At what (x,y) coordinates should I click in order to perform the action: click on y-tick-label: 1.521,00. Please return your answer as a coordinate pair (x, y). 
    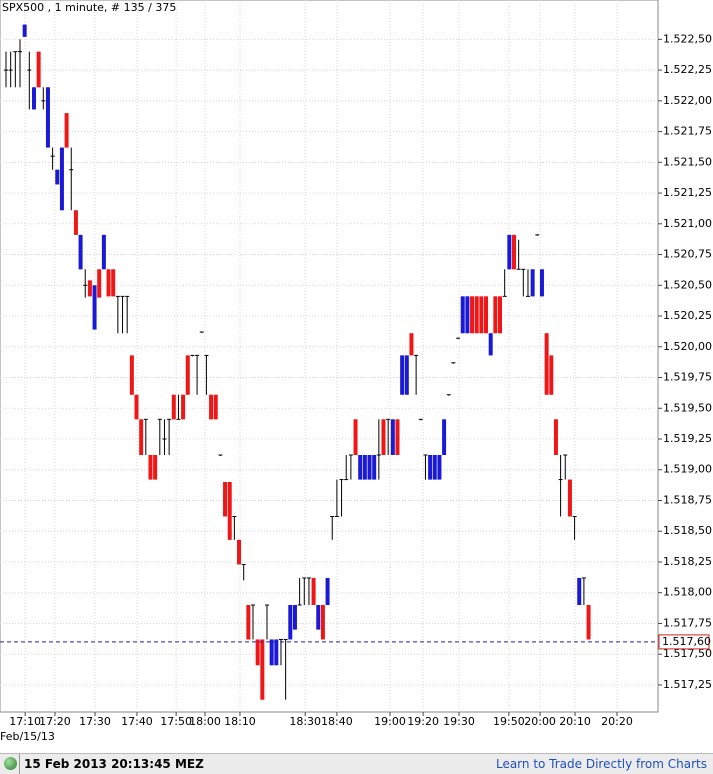
    Looking at the image, I should click on (687, 223).